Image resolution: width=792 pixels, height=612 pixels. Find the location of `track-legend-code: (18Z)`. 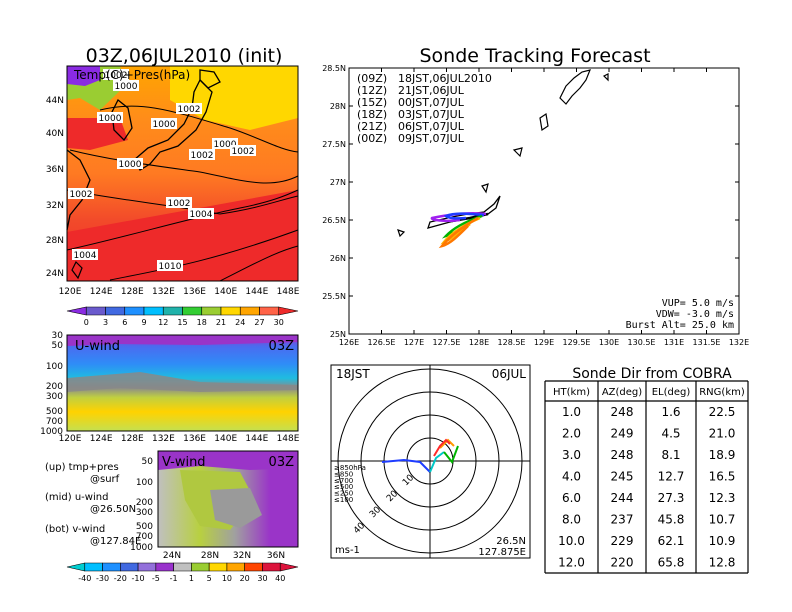

track-legend-code: (18Z) is located at coordinates (372, 114).